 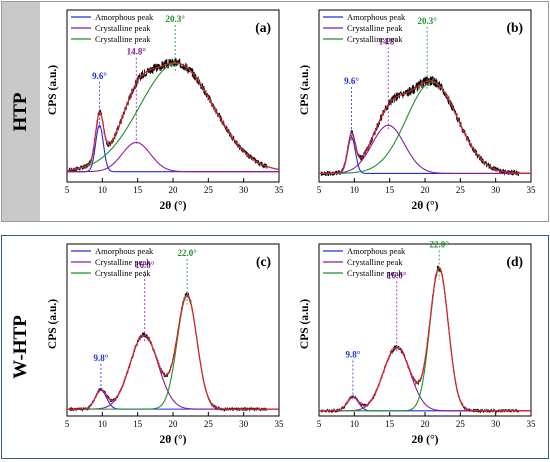 What do you see at coordinates (263, 261) in the screenshot?
I see `panel-letter: (c)` at bounding box center [263, 261].